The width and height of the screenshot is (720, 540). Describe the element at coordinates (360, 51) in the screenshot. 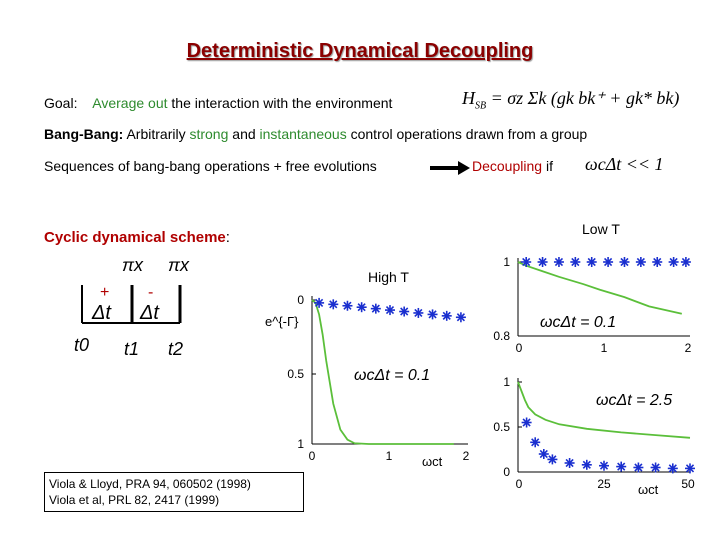

I see `slide-title: Deterministic Dynamical Decoupling` at that location.